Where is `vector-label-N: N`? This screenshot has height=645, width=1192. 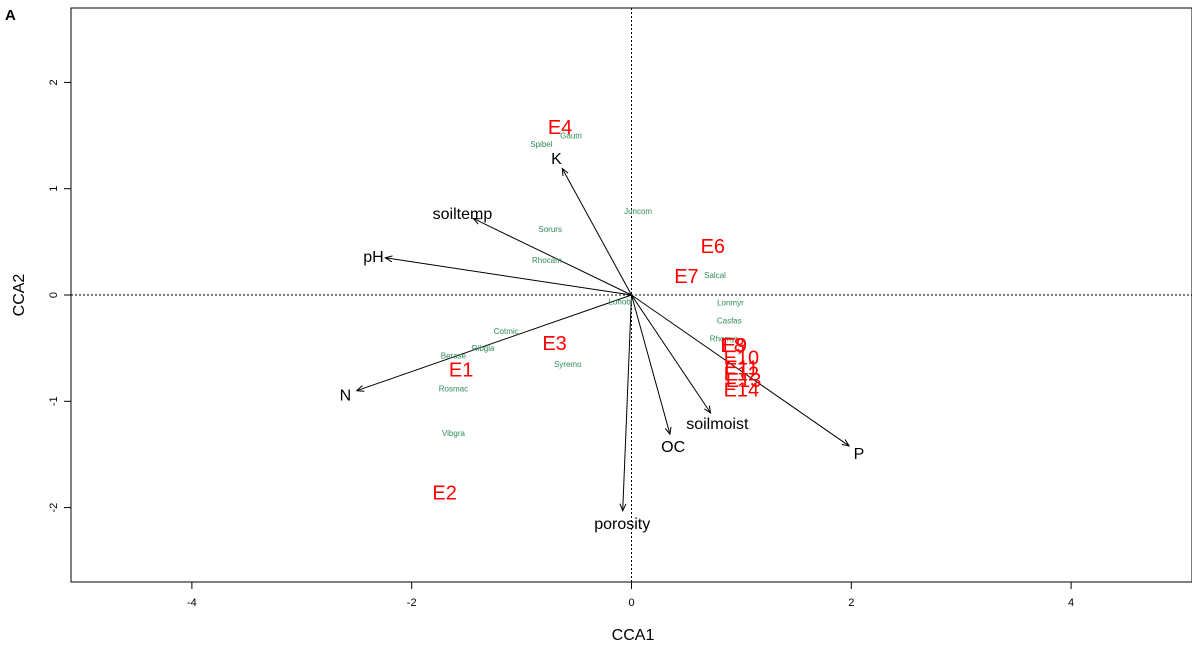 vector-label-N: N is located at coordinates (346, 396).